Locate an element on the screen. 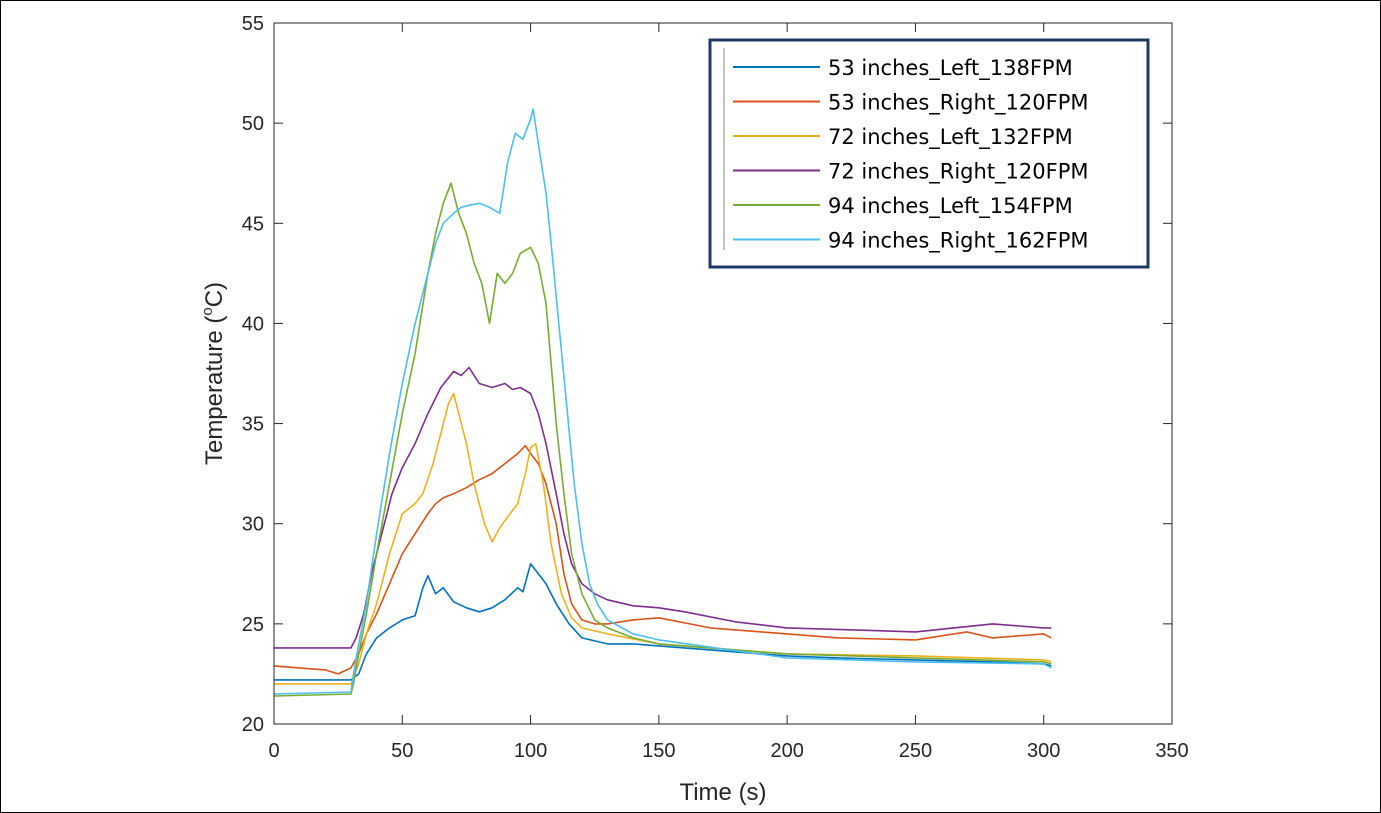 The width and height of the screenshot is (1381, 813). x-tick-label: 100 is located at coordinates (530, 751).